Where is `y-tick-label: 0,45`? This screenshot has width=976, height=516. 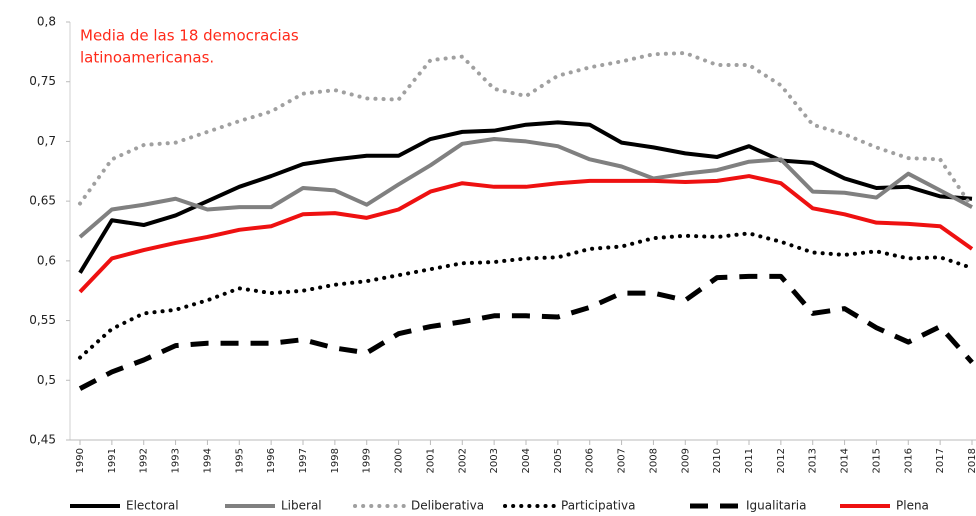
y-tick-label: 0,45 is located at coordinates (42, 440).